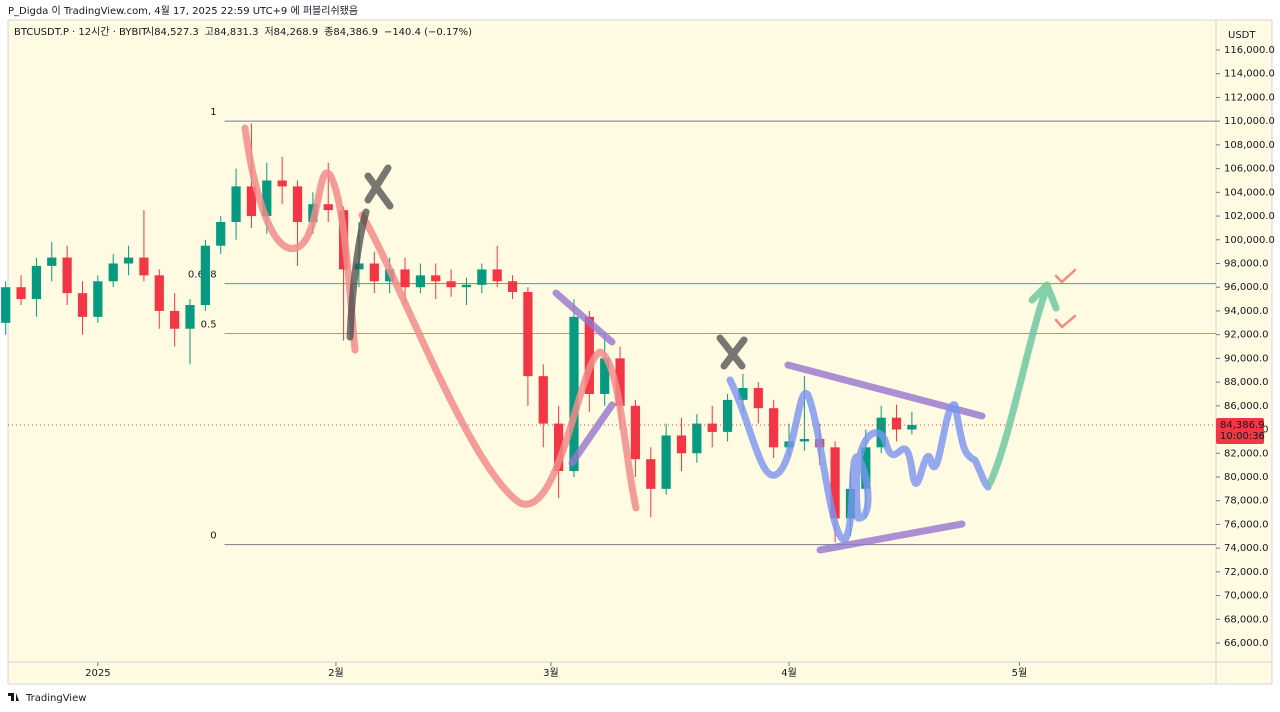 Image resolution: width=1280 pixels, height=712 pixels. Describe the element at coordinates (172, 32) in the screenshot. I see `ohlc-value: 시84,527.3` at that location.